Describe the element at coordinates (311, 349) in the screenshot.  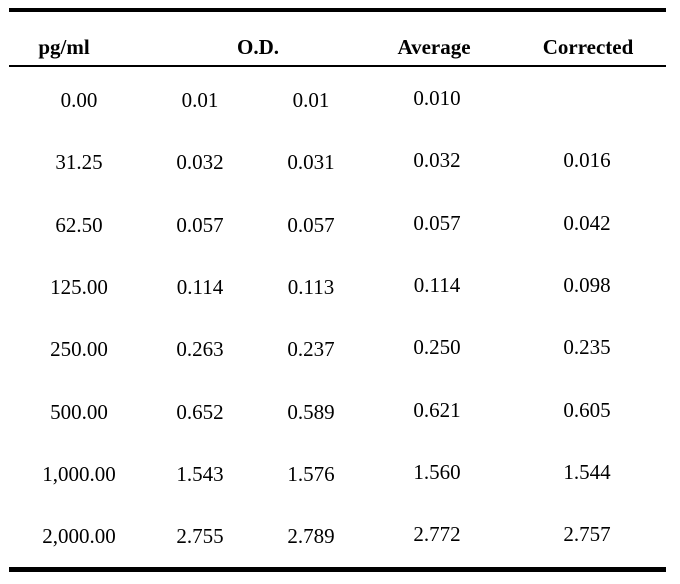
I see `table-cell-od: 0.237` at that location.